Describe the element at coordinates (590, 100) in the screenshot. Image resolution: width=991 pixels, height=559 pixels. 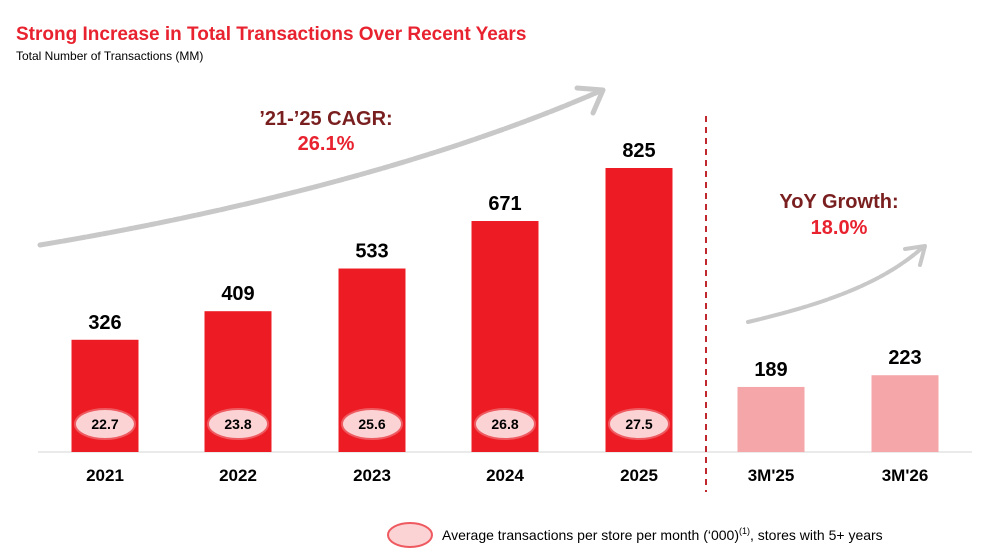
I see `cagr-arrowhead` at that location.